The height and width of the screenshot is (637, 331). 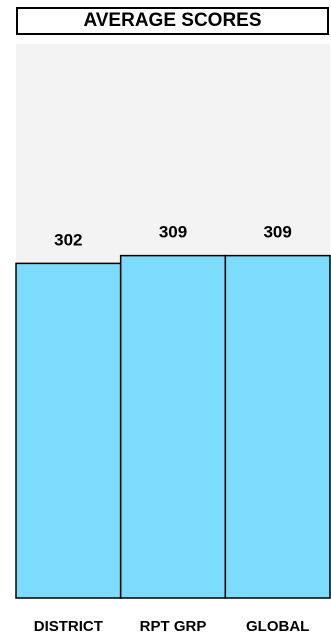 I want to click on value-label-rpt-grp: 309, so click(x=173, y=232).